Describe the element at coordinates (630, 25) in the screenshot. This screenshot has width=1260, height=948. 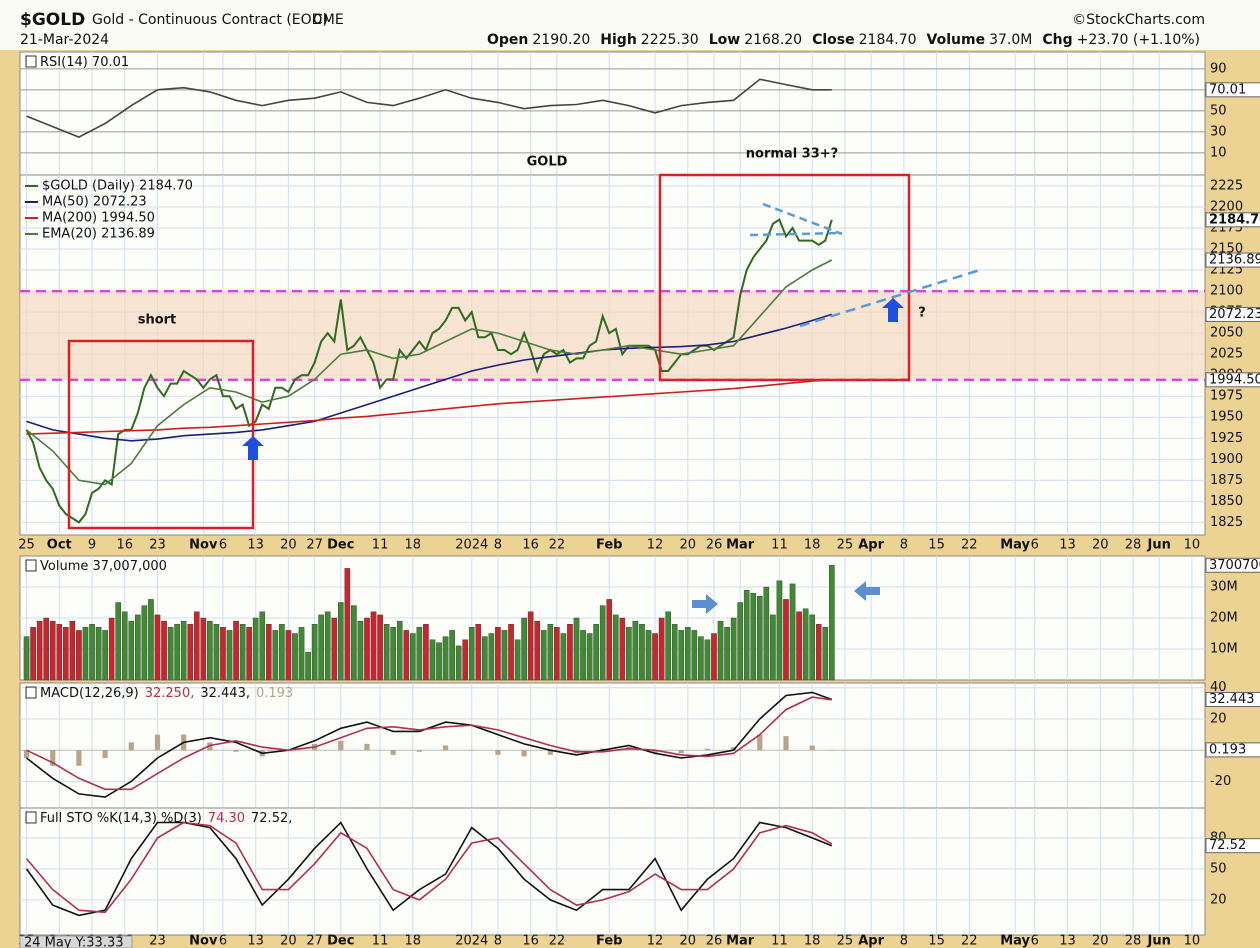
I see `header-background` at that location.